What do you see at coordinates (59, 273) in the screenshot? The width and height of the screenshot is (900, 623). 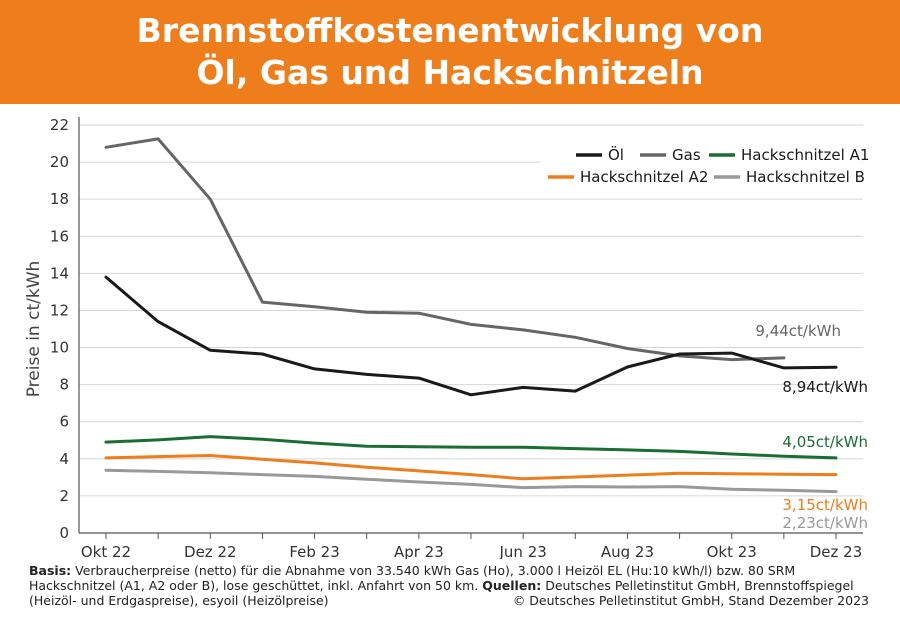 I see `y-tick-label: 14` at bounding box center [59, 273].